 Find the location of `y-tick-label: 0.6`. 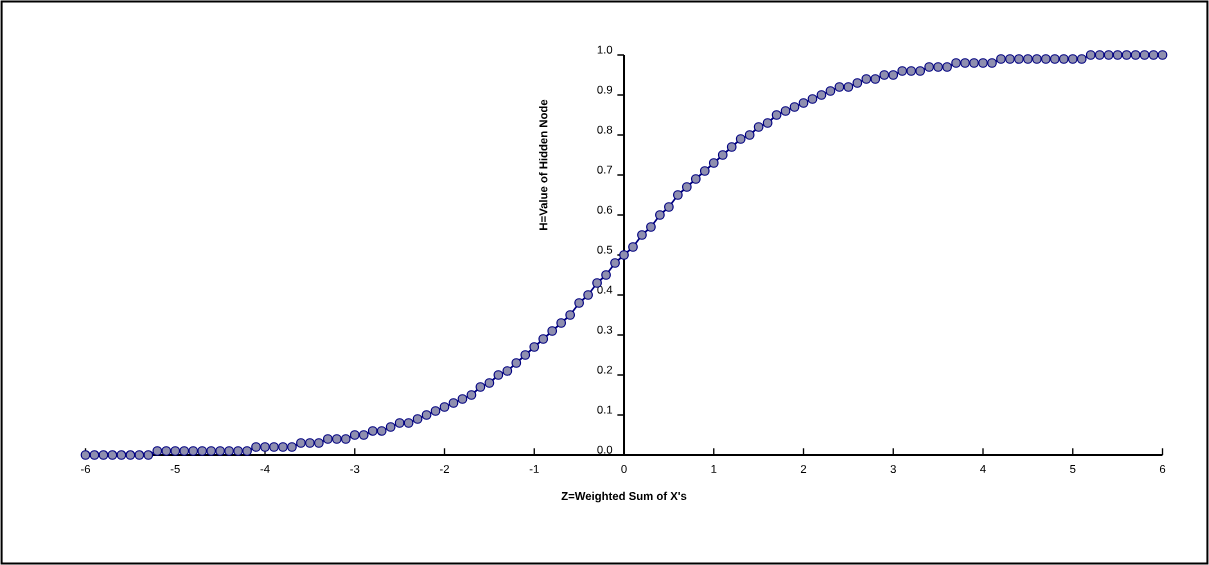

y-tick-label: 0.6 is located at coordinates (605, 209).